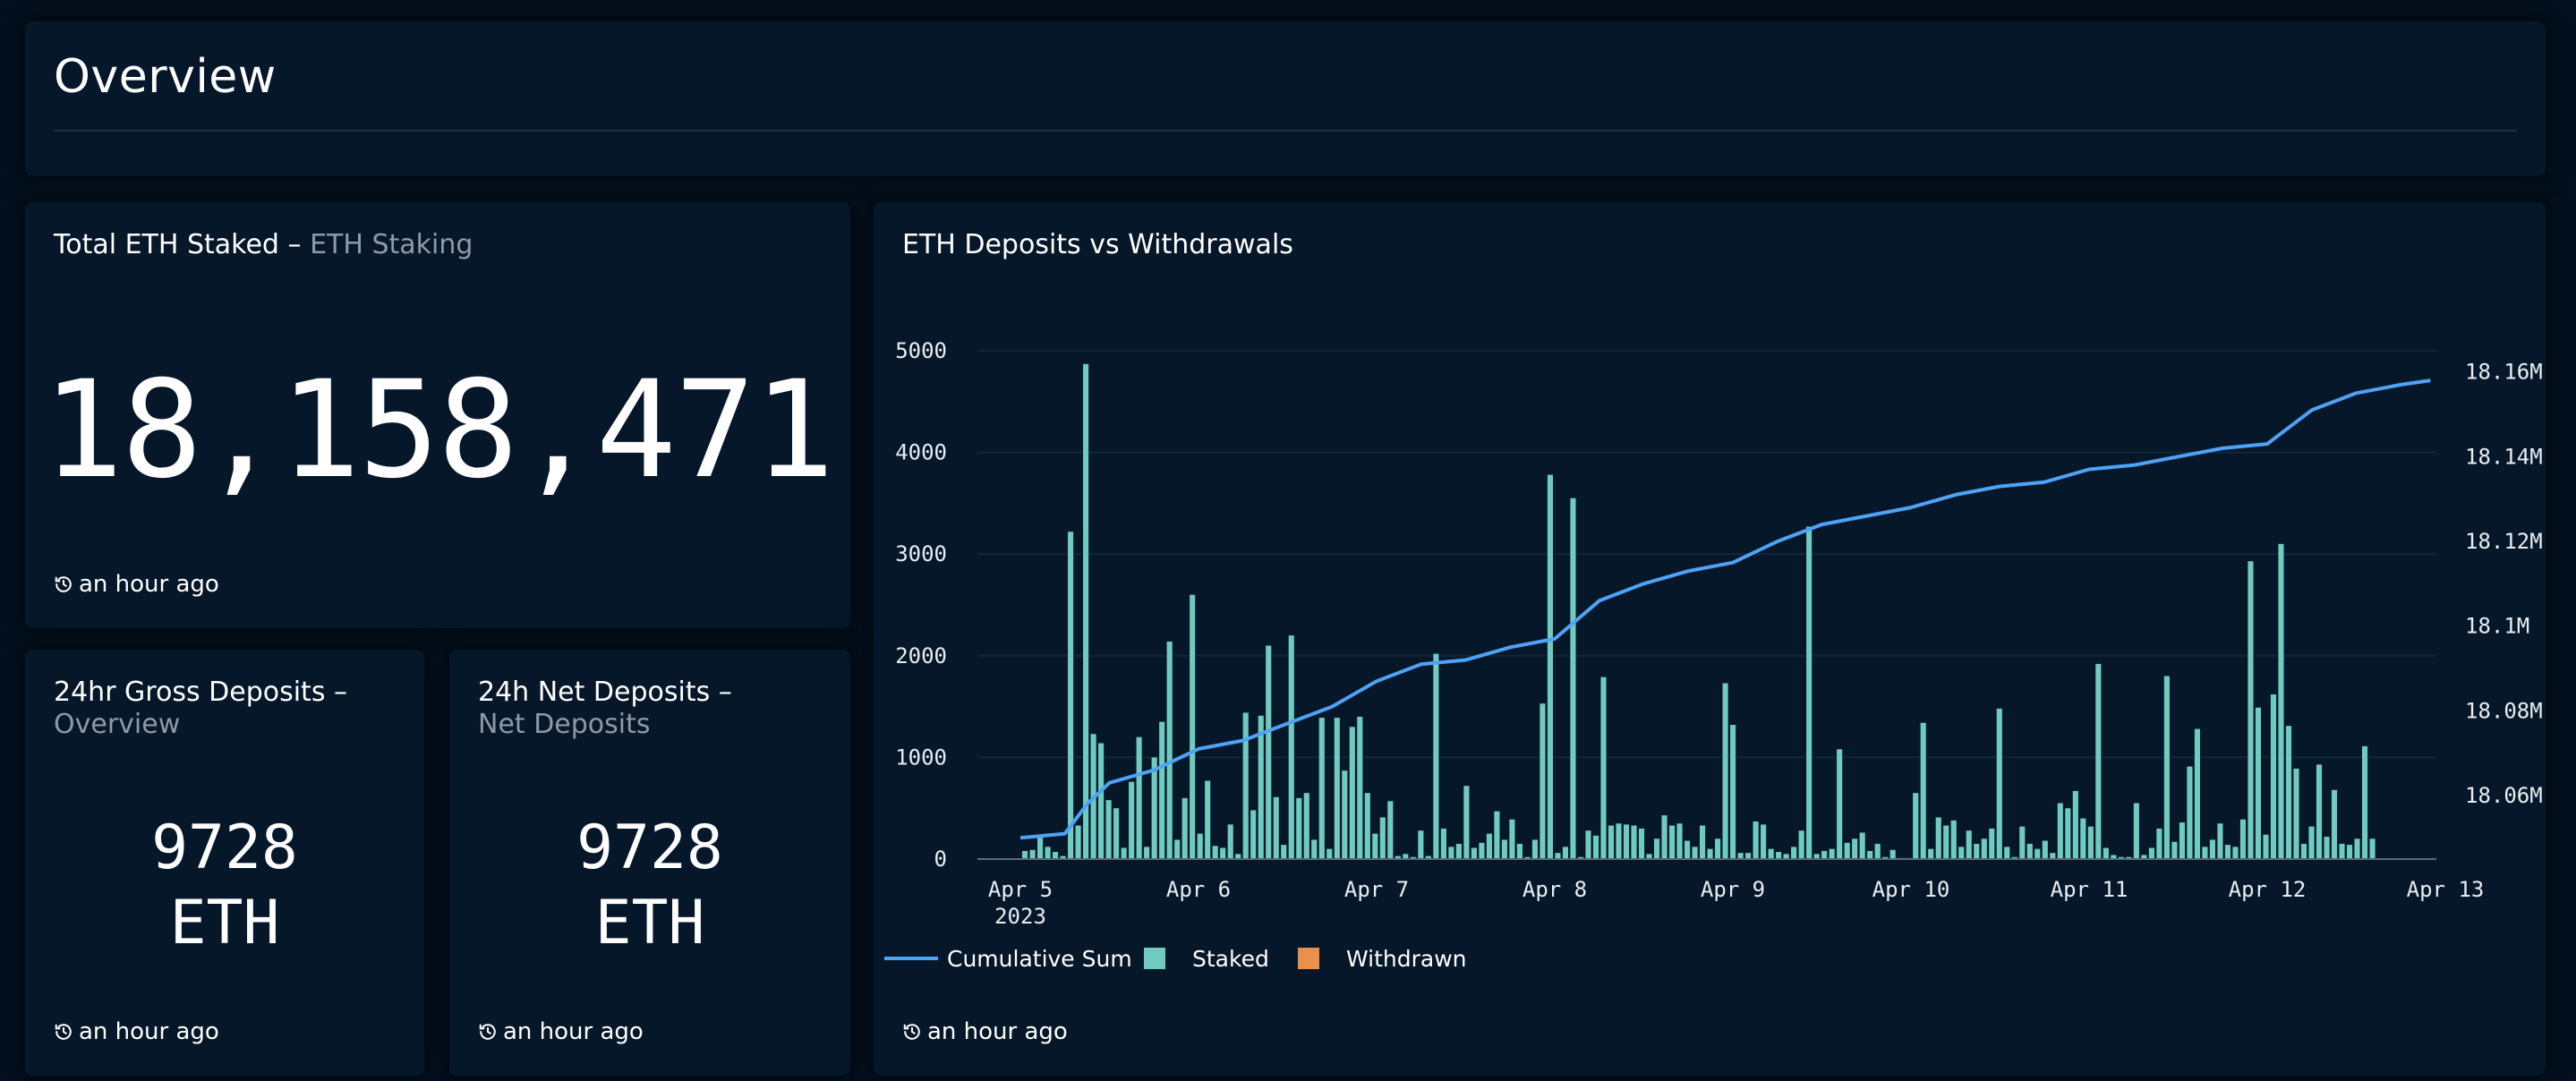 The width and height of the screenshot is (2576, 1081). What do you see at coordinates (921, 758) in the screenshot?
I see `y-left-tick-label: 1000` at bounding box center [921, 758].